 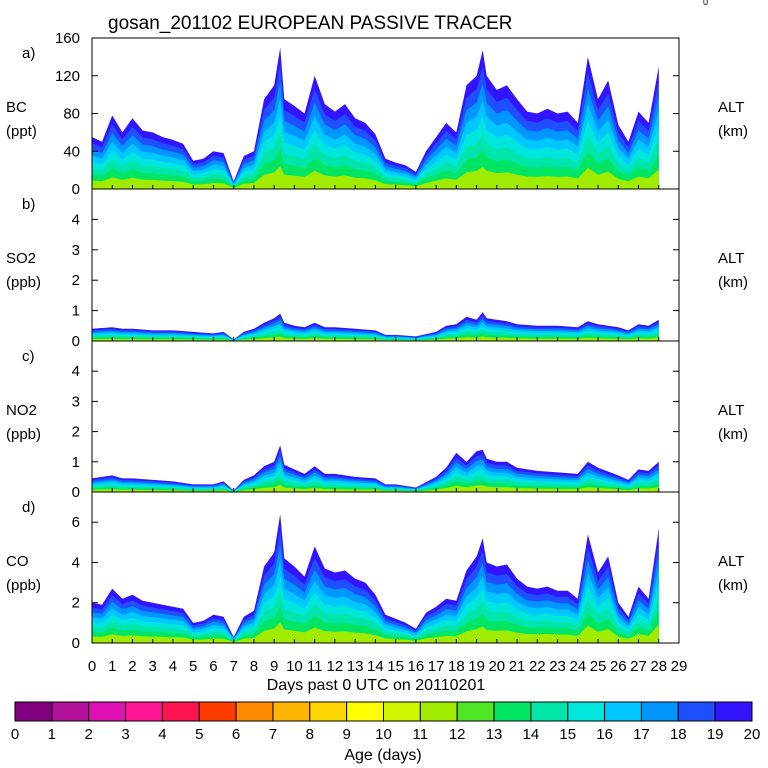 What do you see at coordinates (531, 734) in the screenshot?
I see `colorbar-tick-label: 14` at bounding box center [531, 734].